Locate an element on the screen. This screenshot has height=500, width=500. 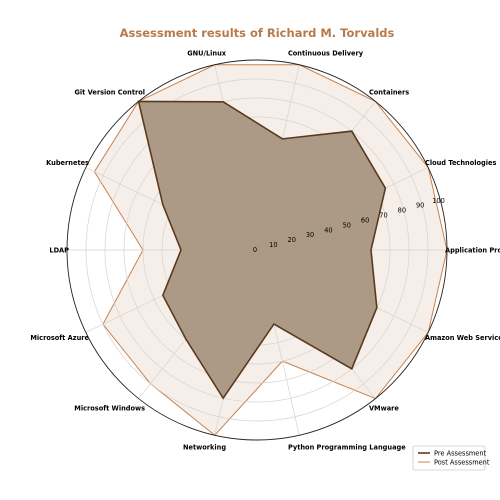
category-label: Continuous Delivery is located at coordinates (326, 54).